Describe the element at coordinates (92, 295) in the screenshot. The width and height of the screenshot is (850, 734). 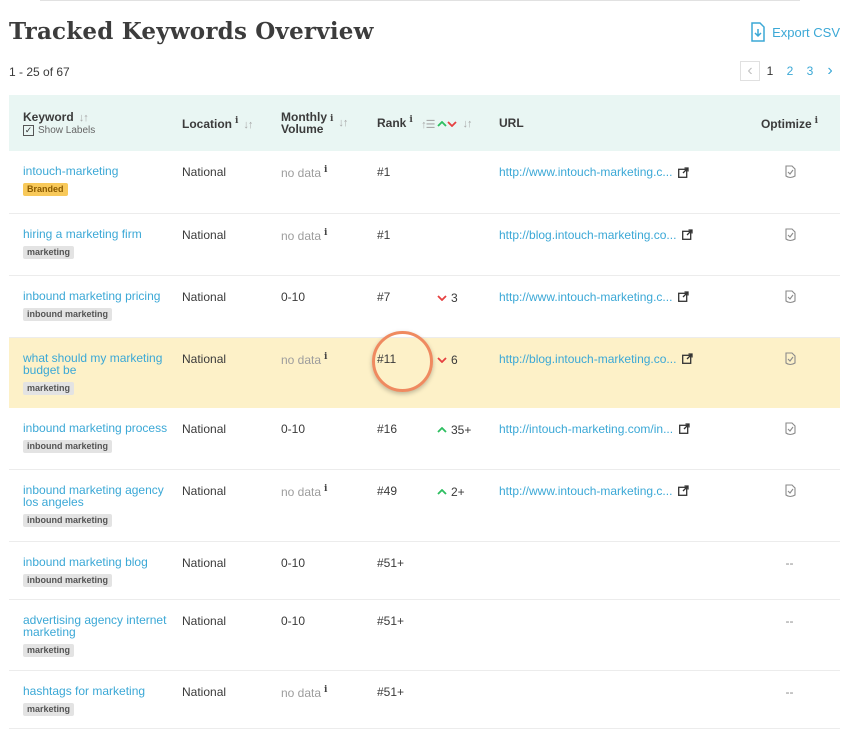
I see `keyword-link: inbound marketing pricing` at that location.